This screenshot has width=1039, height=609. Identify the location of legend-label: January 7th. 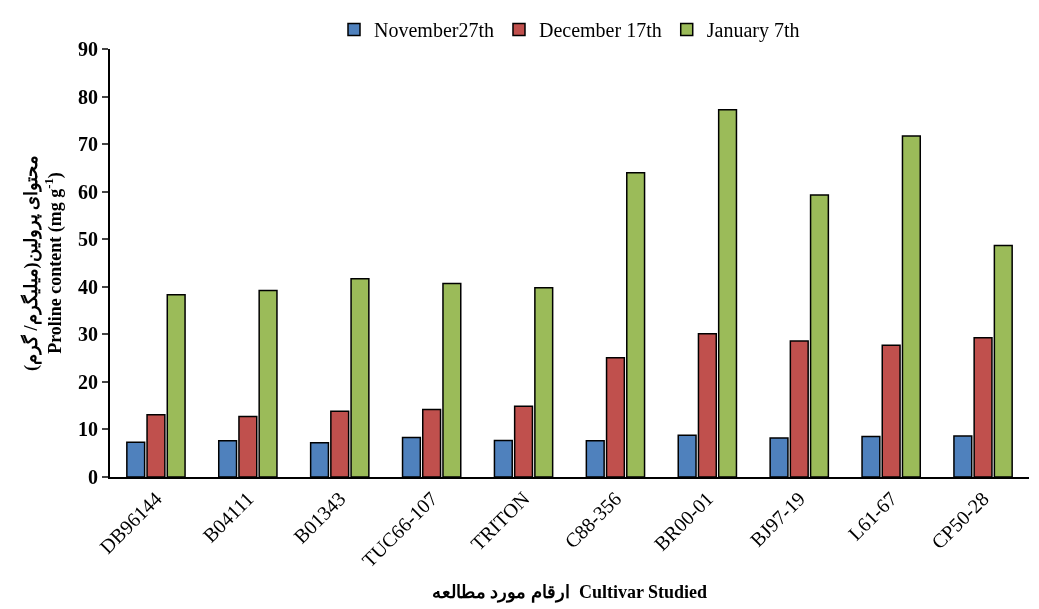
(753, 31).